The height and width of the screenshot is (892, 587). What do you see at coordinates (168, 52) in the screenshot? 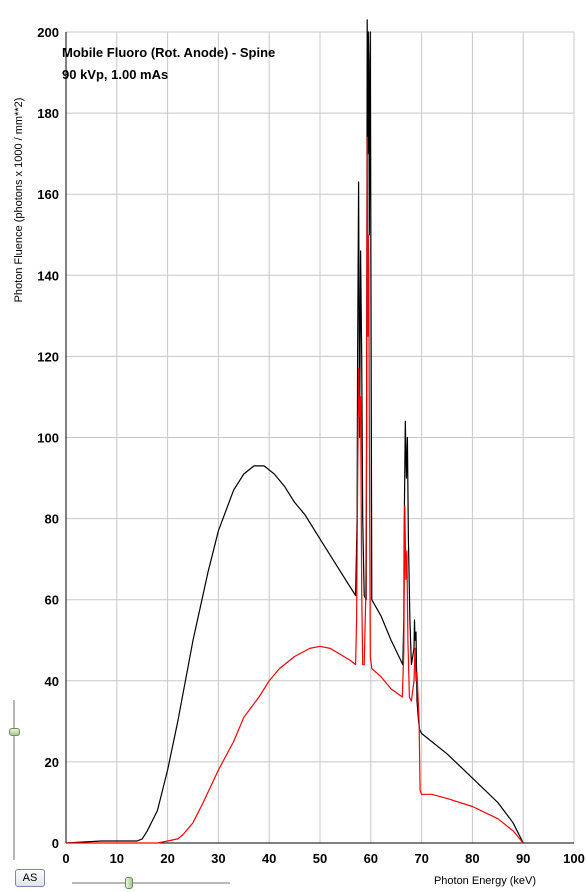
I see `chart-title: Mobile Fluoro (Rot. Anode) - Spine` at bounding box center [168, 52].